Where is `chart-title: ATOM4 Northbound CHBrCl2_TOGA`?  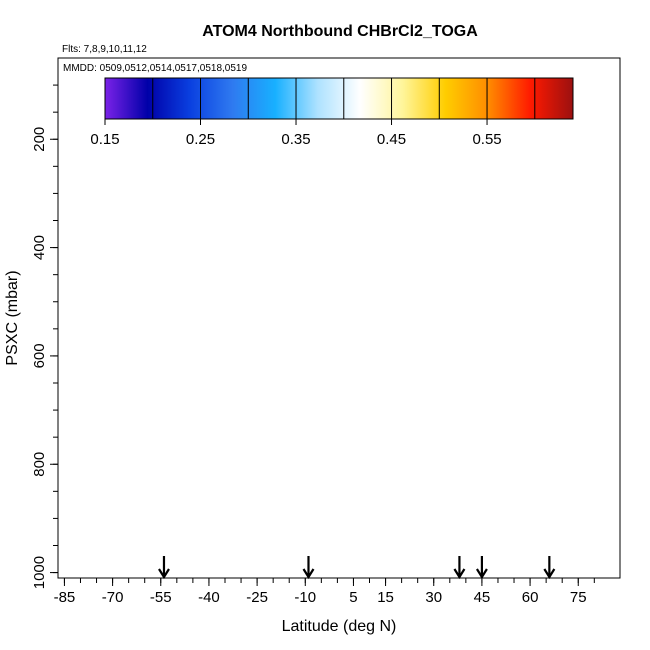
chart-title: ATOM4 Northbound CHBrCl2_TOGA is located at coordinates (340, 31).